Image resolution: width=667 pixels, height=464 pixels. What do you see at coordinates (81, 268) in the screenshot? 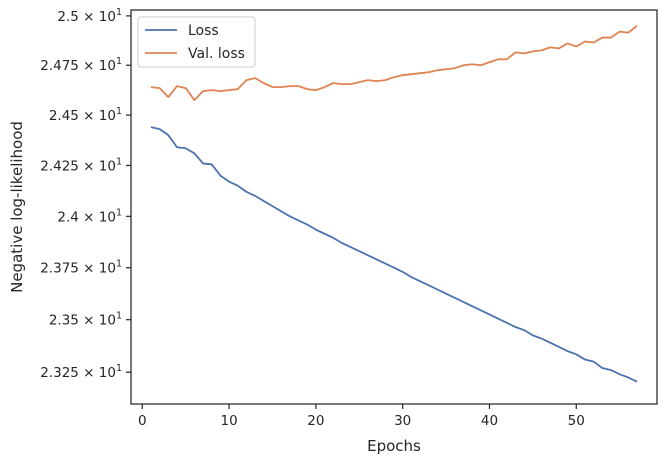
I see `y-tick-label: 2.375 × 10¹` at bounding box center [81, 268].